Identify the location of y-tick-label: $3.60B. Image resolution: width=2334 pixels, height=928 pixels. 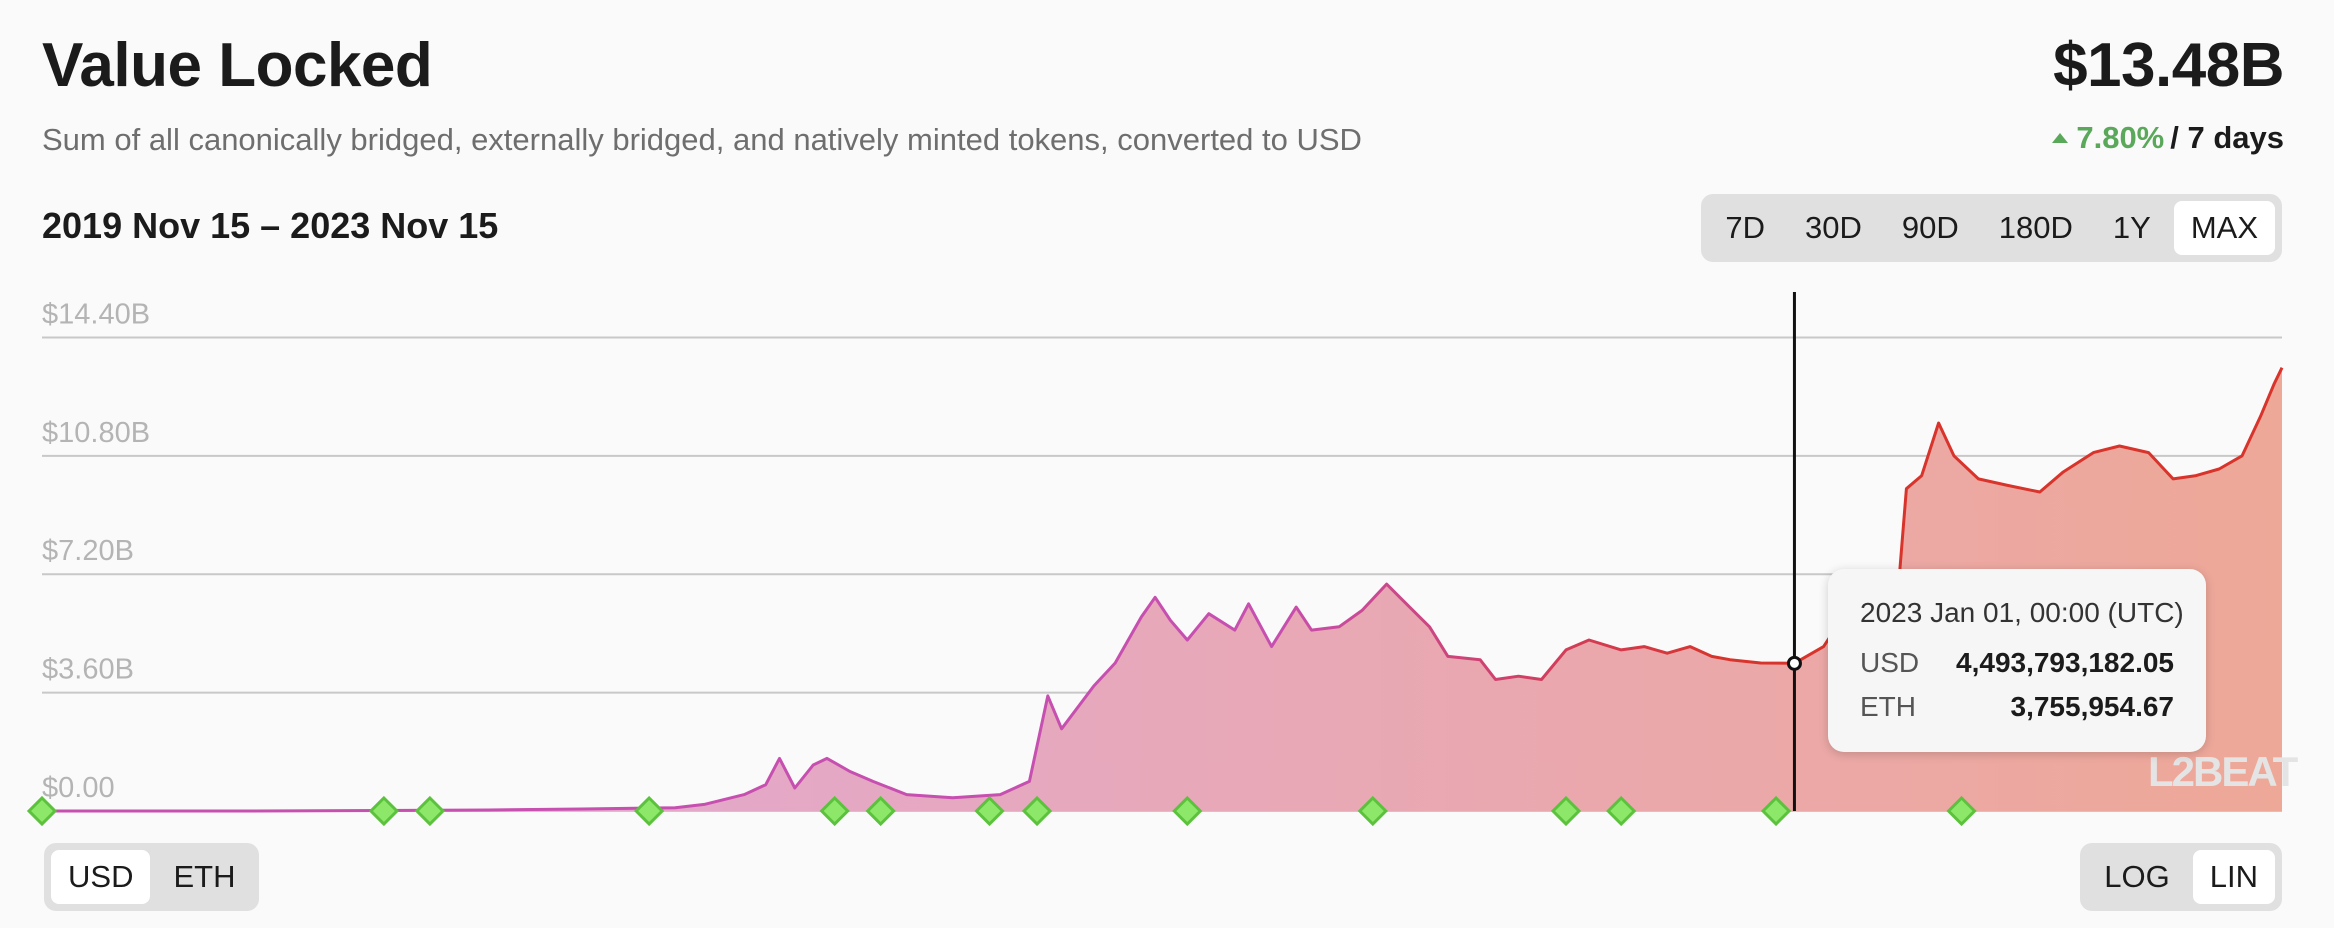
(88, 670).